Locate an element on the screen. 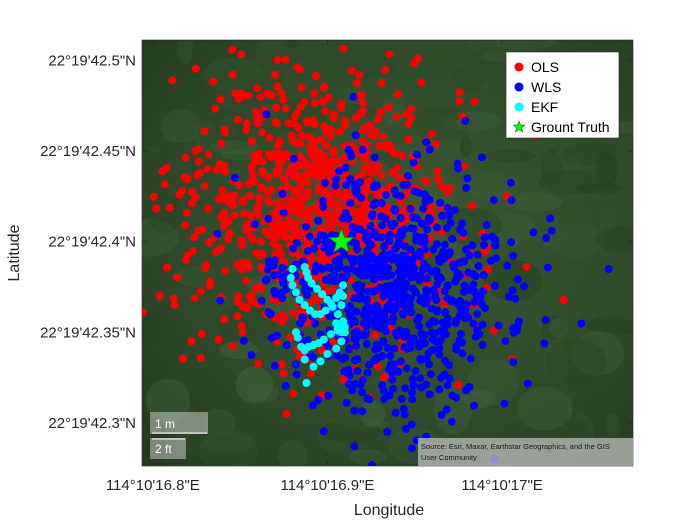 The height and width of the screenshot is (525, 700). legend-item-wls: WLS is located at coordinates (538, 87).